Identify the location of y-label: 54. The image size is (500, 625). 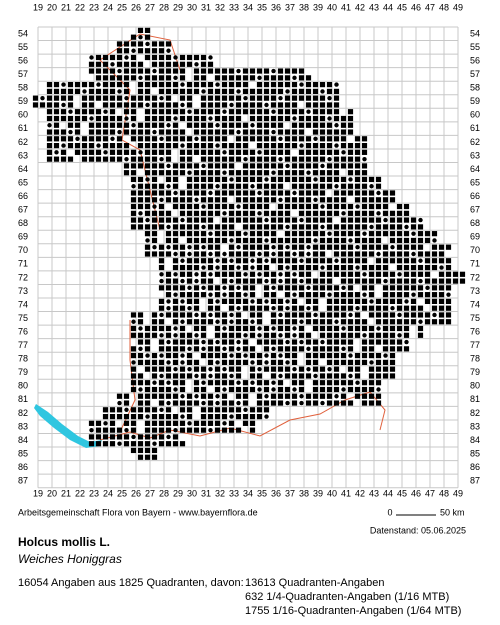
(475, 33).